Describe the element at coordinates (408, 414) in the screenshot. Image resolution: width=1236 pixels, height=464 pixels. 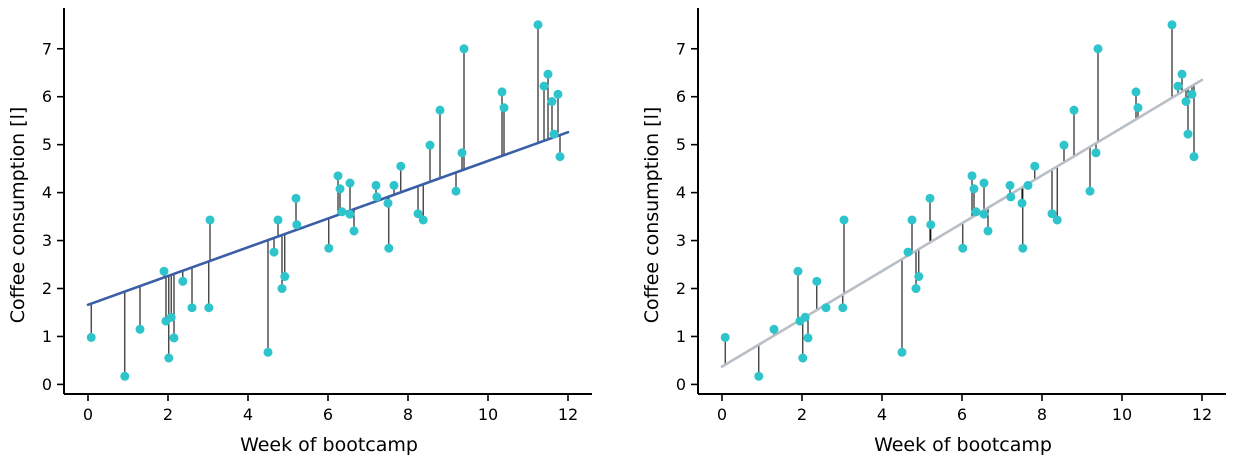
I see `x-tick-label: 8` at that location.